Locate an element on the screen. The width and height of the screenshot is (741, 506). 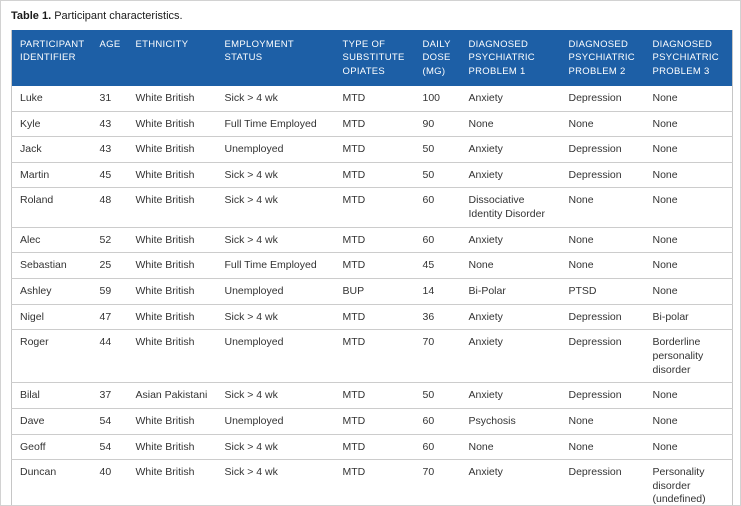
column-header: DIAGNOSED PSYCHIATRIC PROBLEM 3 is located at coordinates (688, 58).